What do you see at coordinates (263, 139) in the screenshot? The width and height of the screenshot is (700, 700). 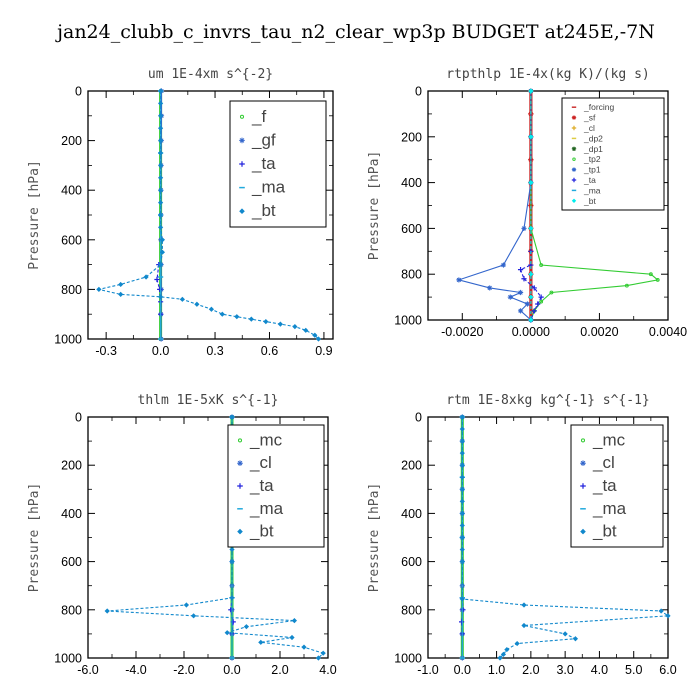 I see `legend-label: _gf` at bounding box center [263, 139].